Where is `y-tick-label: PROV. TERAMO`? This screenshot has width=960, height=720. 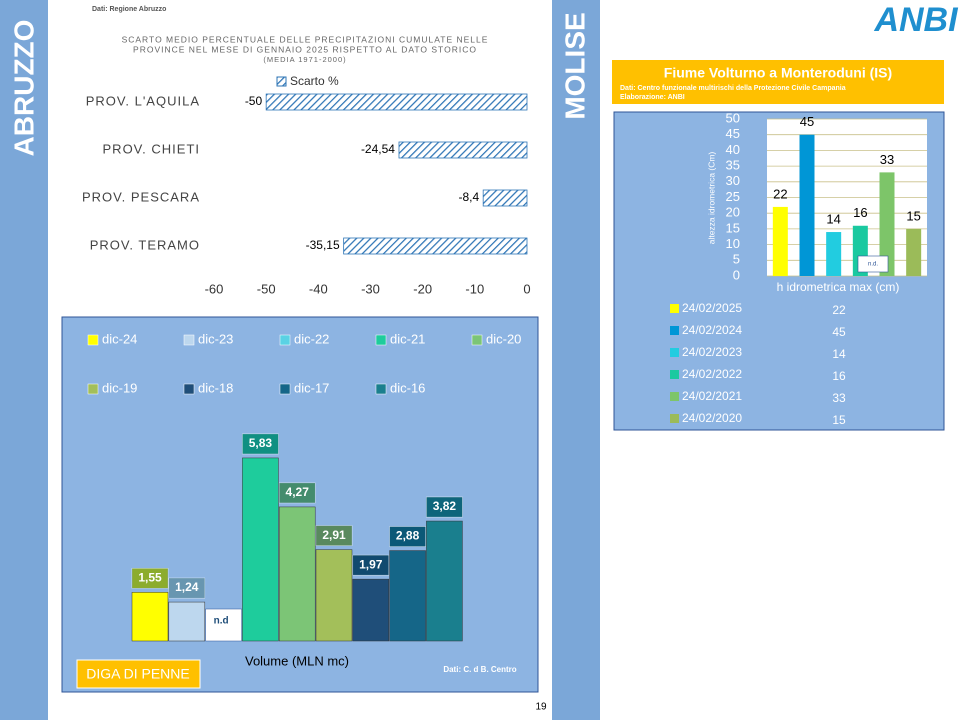
y-tick-label: PROV. TERAMO is located at coordinates (145, 244).